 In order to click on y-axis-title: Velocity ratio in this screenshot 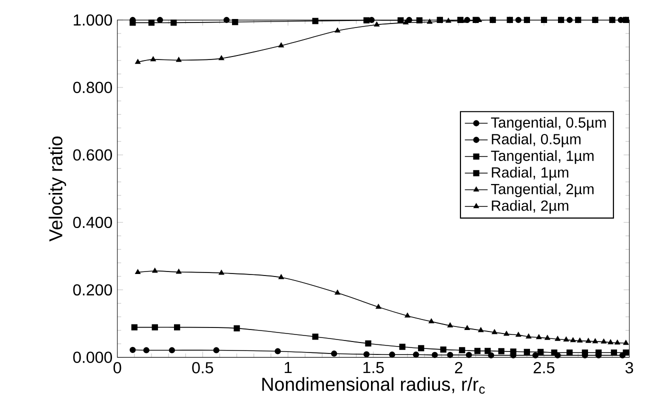, I will do `click(57, 189)`.